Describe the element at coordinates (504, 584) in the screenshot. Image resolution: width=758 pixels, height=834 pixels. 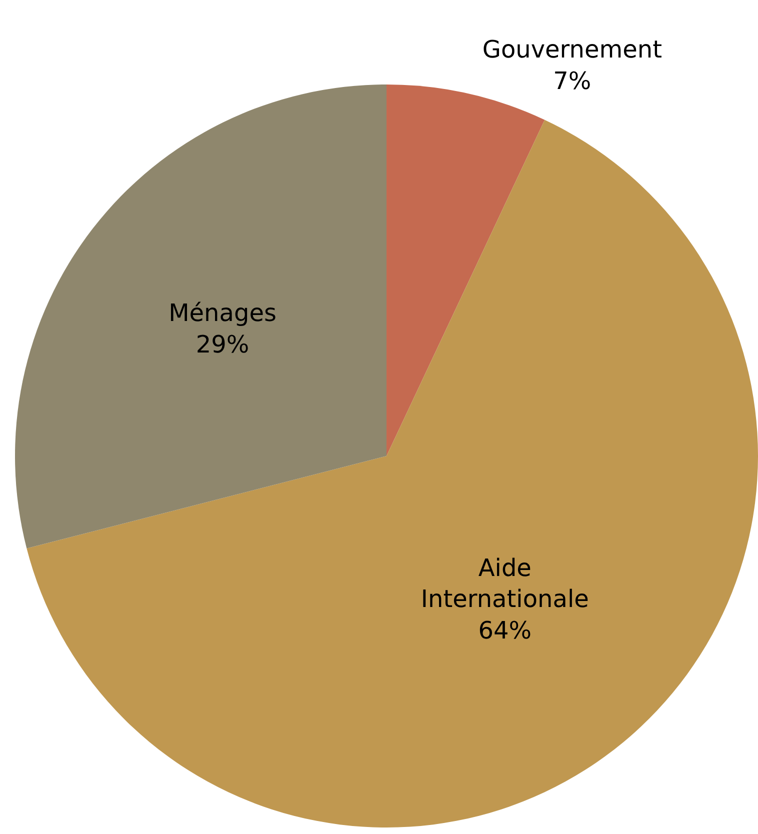
I see `slice-label: Aide Internationale` at that location.